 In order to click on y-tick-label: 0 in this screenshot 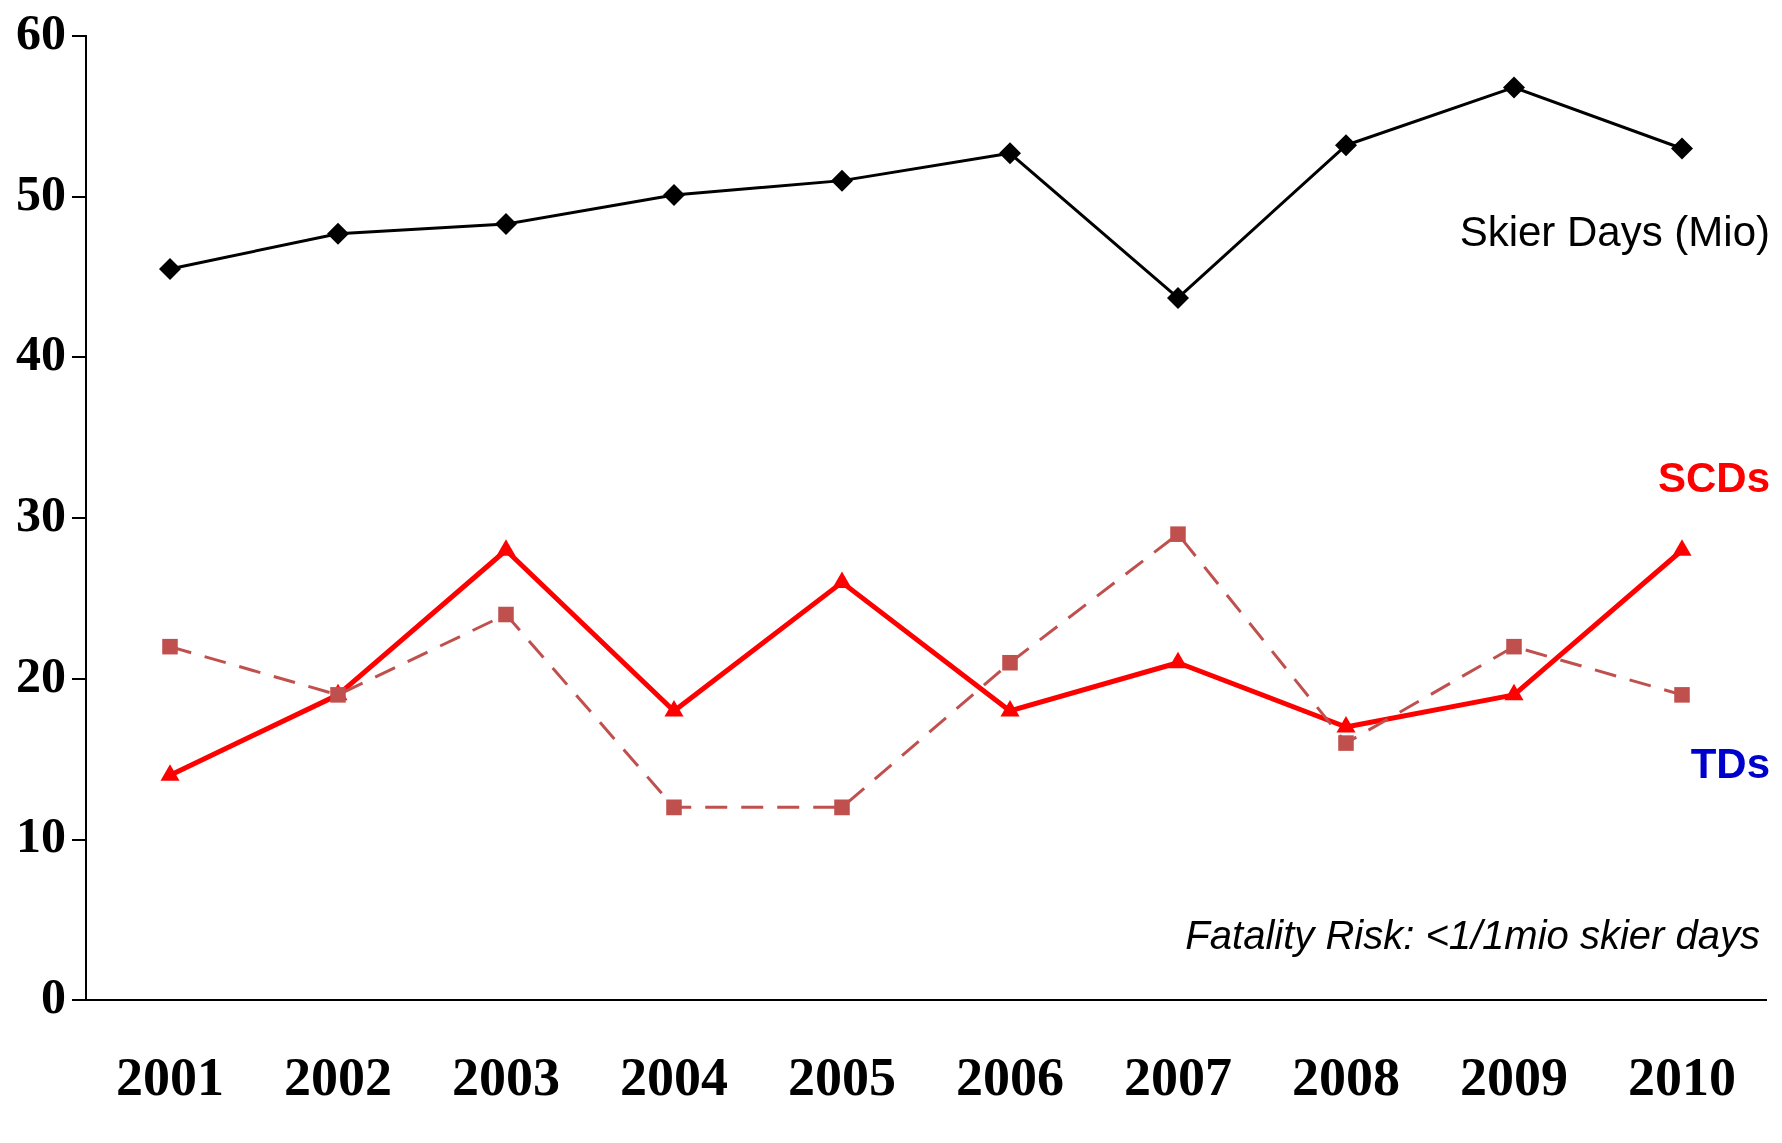, I will do `click(53, 996)`.